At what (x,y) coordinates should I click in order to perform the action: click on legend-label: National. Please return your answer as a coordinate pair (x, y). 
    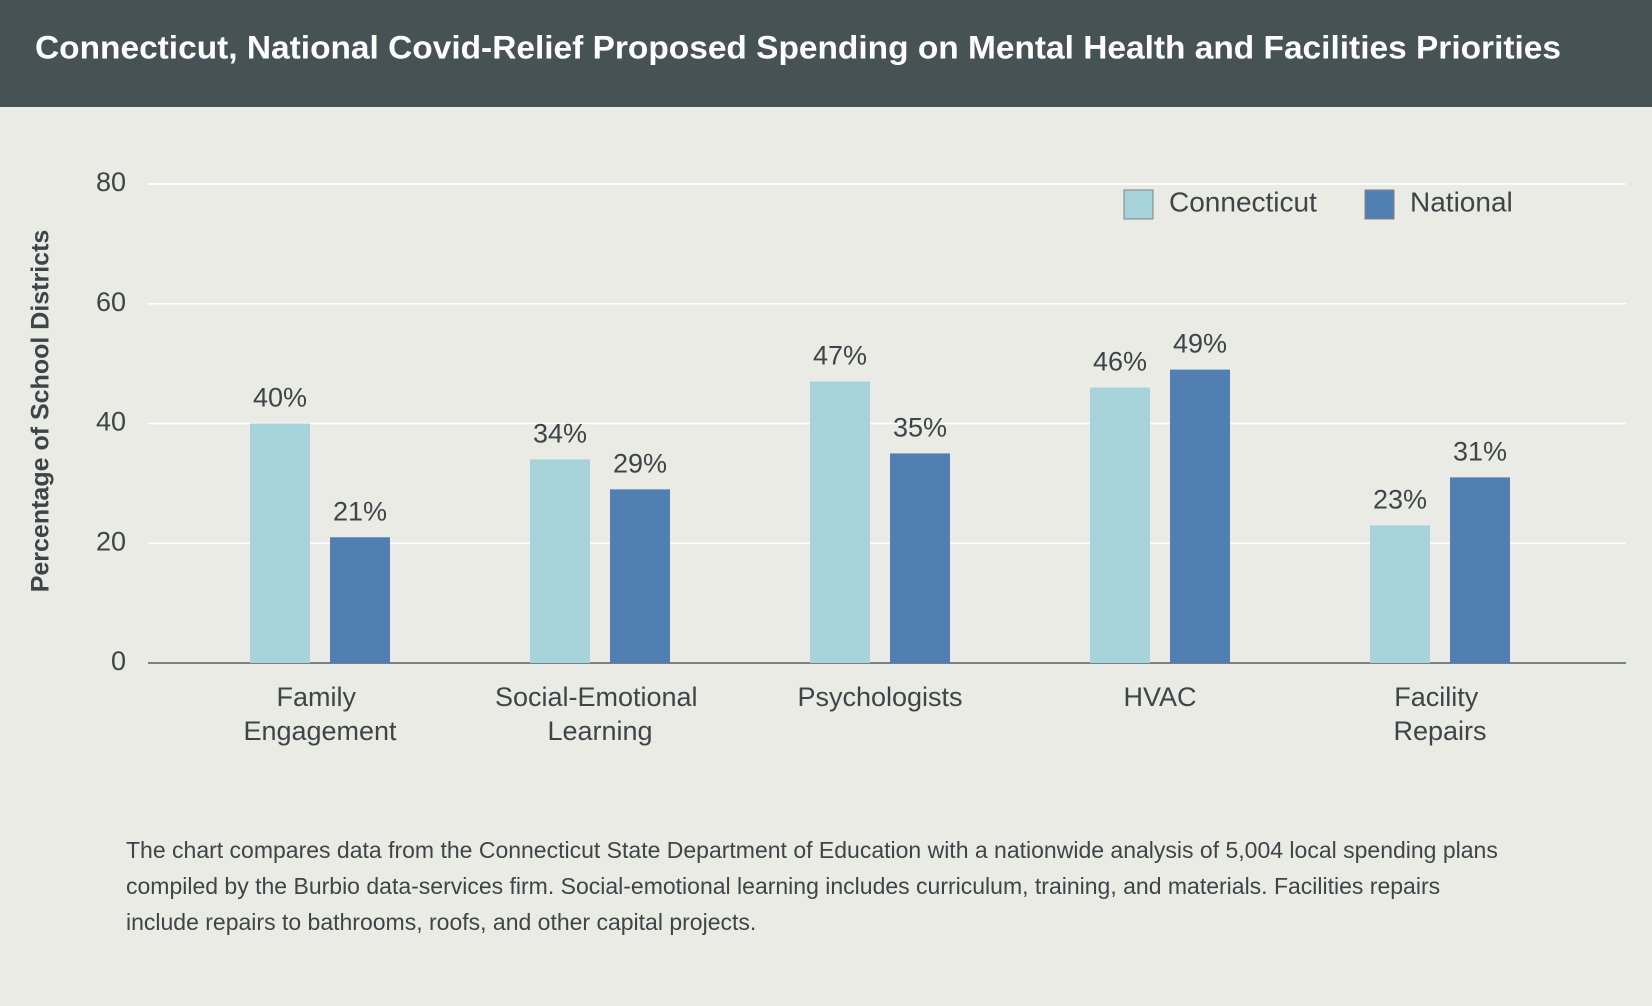
    Looking at the image, I should click on (1461, 201).